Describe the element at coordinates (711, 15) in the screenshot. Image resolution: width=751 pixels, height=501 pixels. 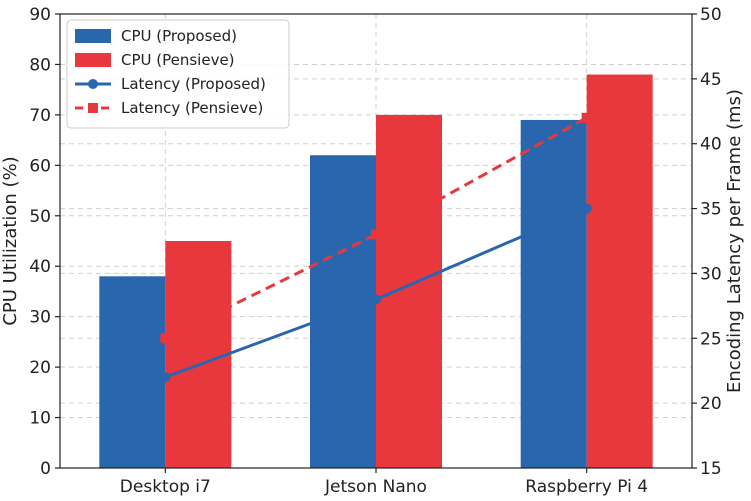
I see `ytick-right-label-7: 50` at that location.